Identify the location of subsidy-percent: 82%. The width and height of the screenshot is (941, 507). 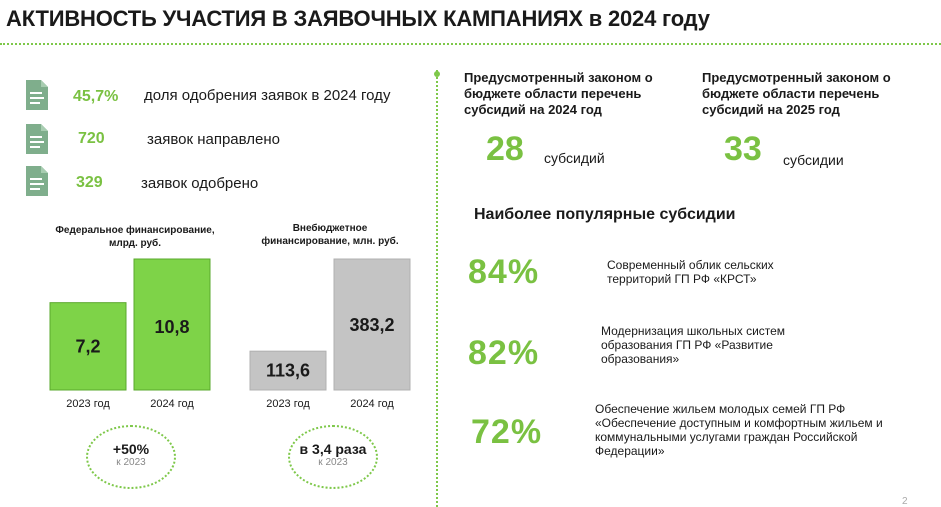
(504, 353).